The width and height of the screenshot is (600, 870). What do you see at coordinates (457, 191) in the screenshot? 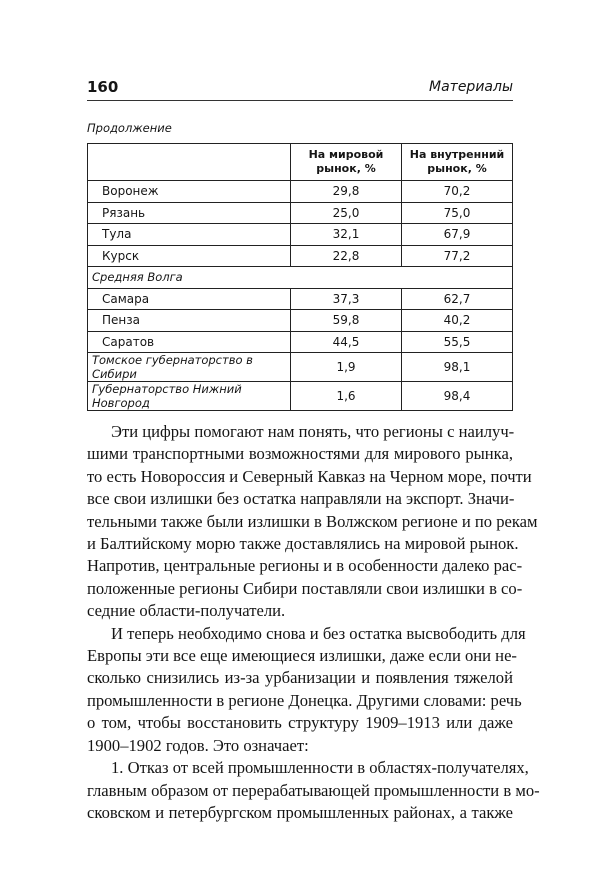
I see `domestic-market-value: 70,2` at bounding box center [457, 191].